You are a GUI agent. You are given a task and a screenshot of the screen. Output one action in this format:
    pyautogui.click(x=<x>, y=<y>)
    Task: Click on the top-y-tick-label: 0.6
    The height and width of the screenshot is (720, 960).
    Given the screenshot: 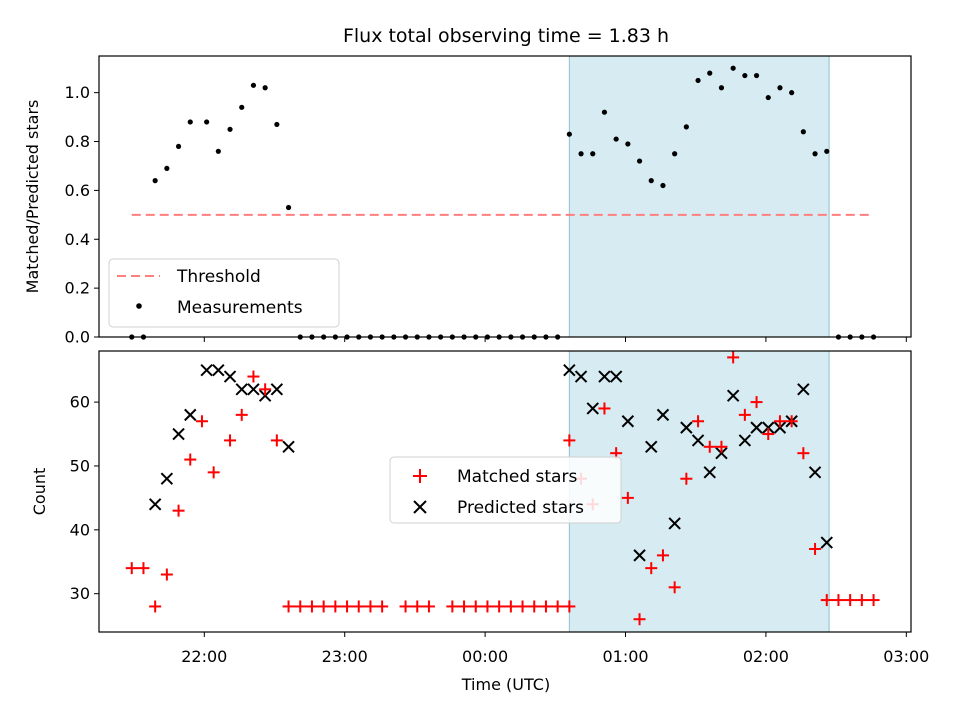 What is the action you would take?
    pyautogui.click(x=77, y=190)
    